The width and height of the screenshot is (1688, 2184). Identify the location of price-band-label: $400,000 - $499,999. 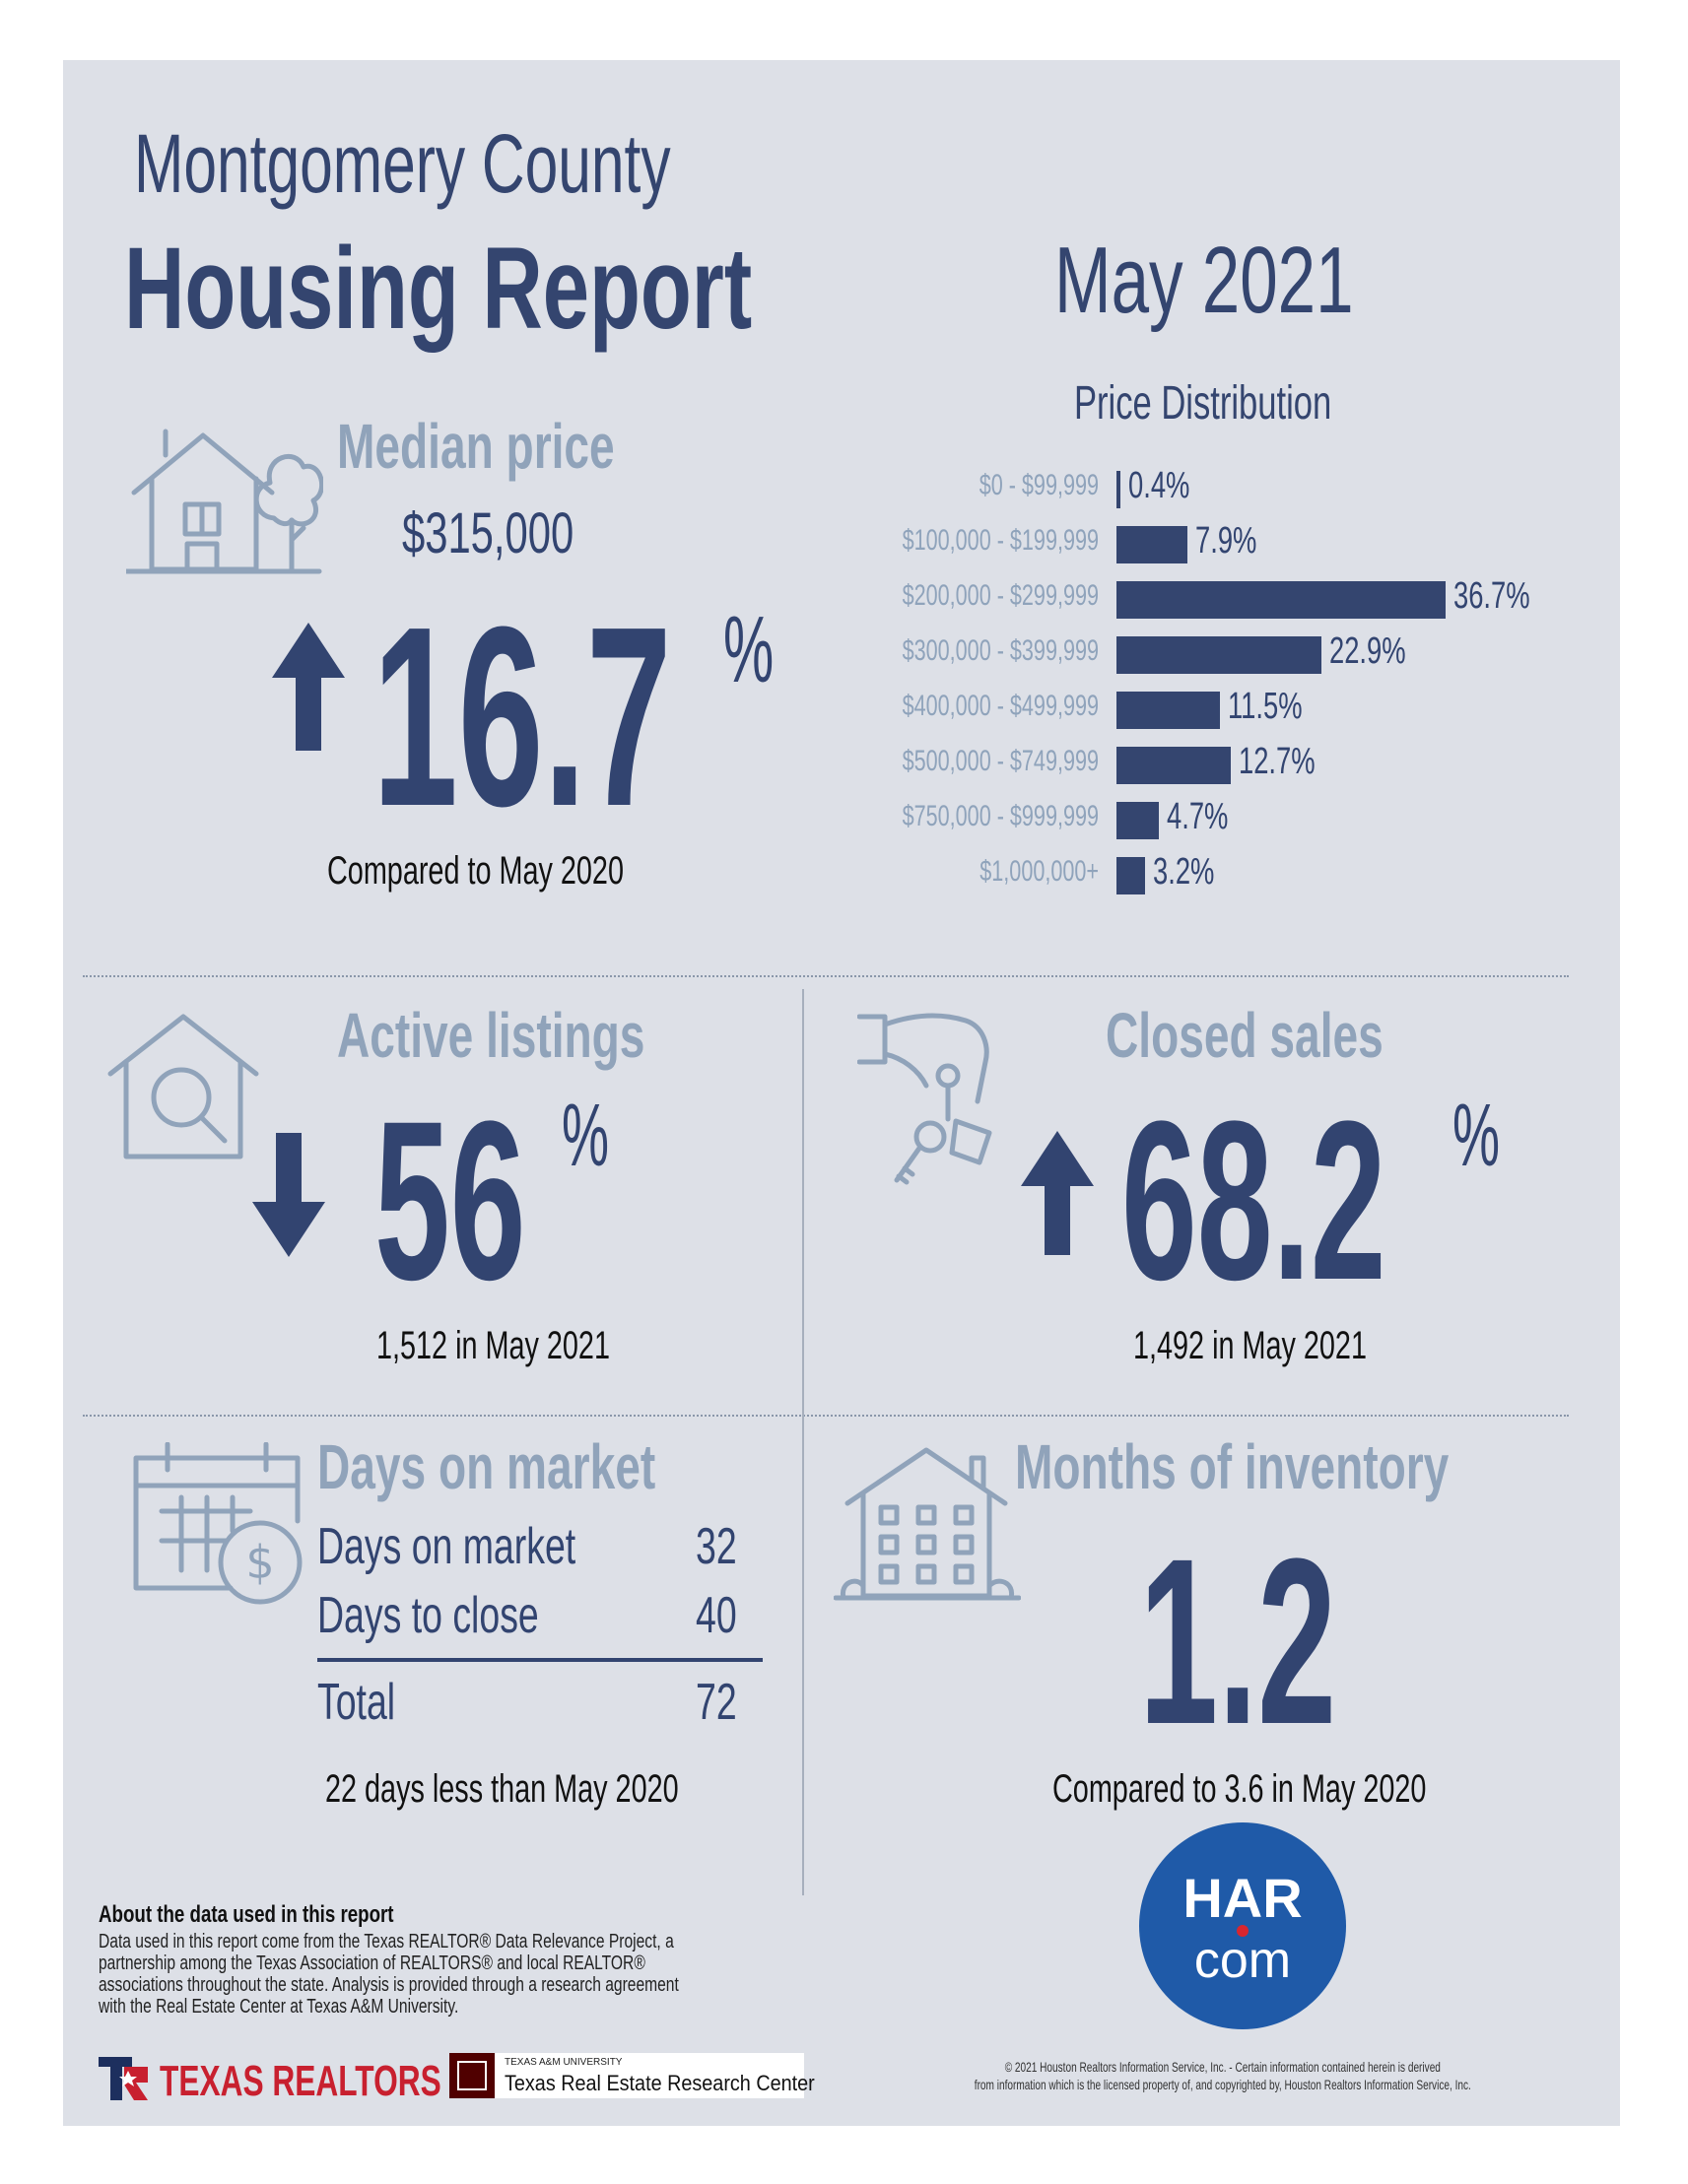
(1000, 706).